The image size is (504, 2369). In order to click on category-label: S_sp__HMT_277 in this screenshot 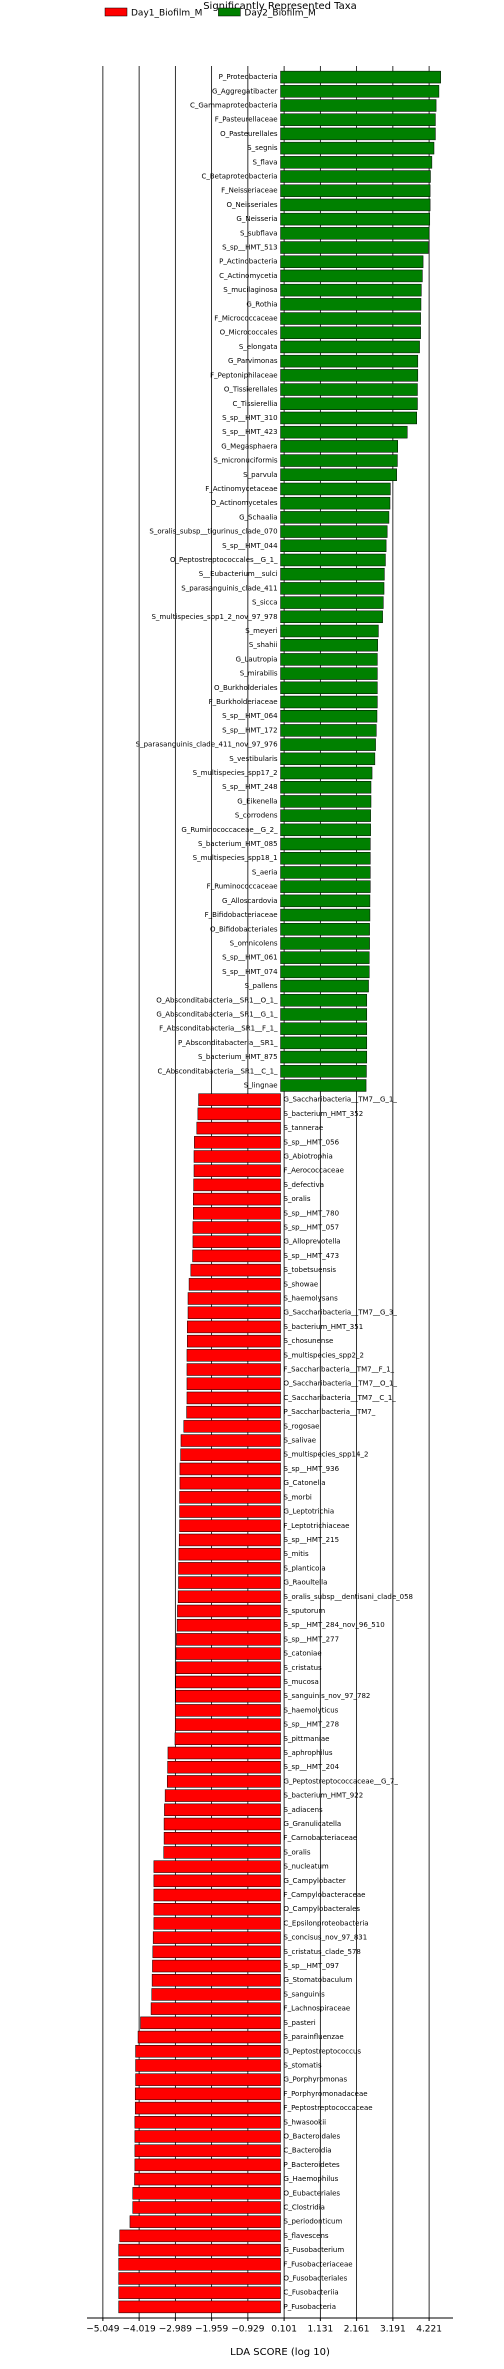, I will do `click(311, 1639)`.